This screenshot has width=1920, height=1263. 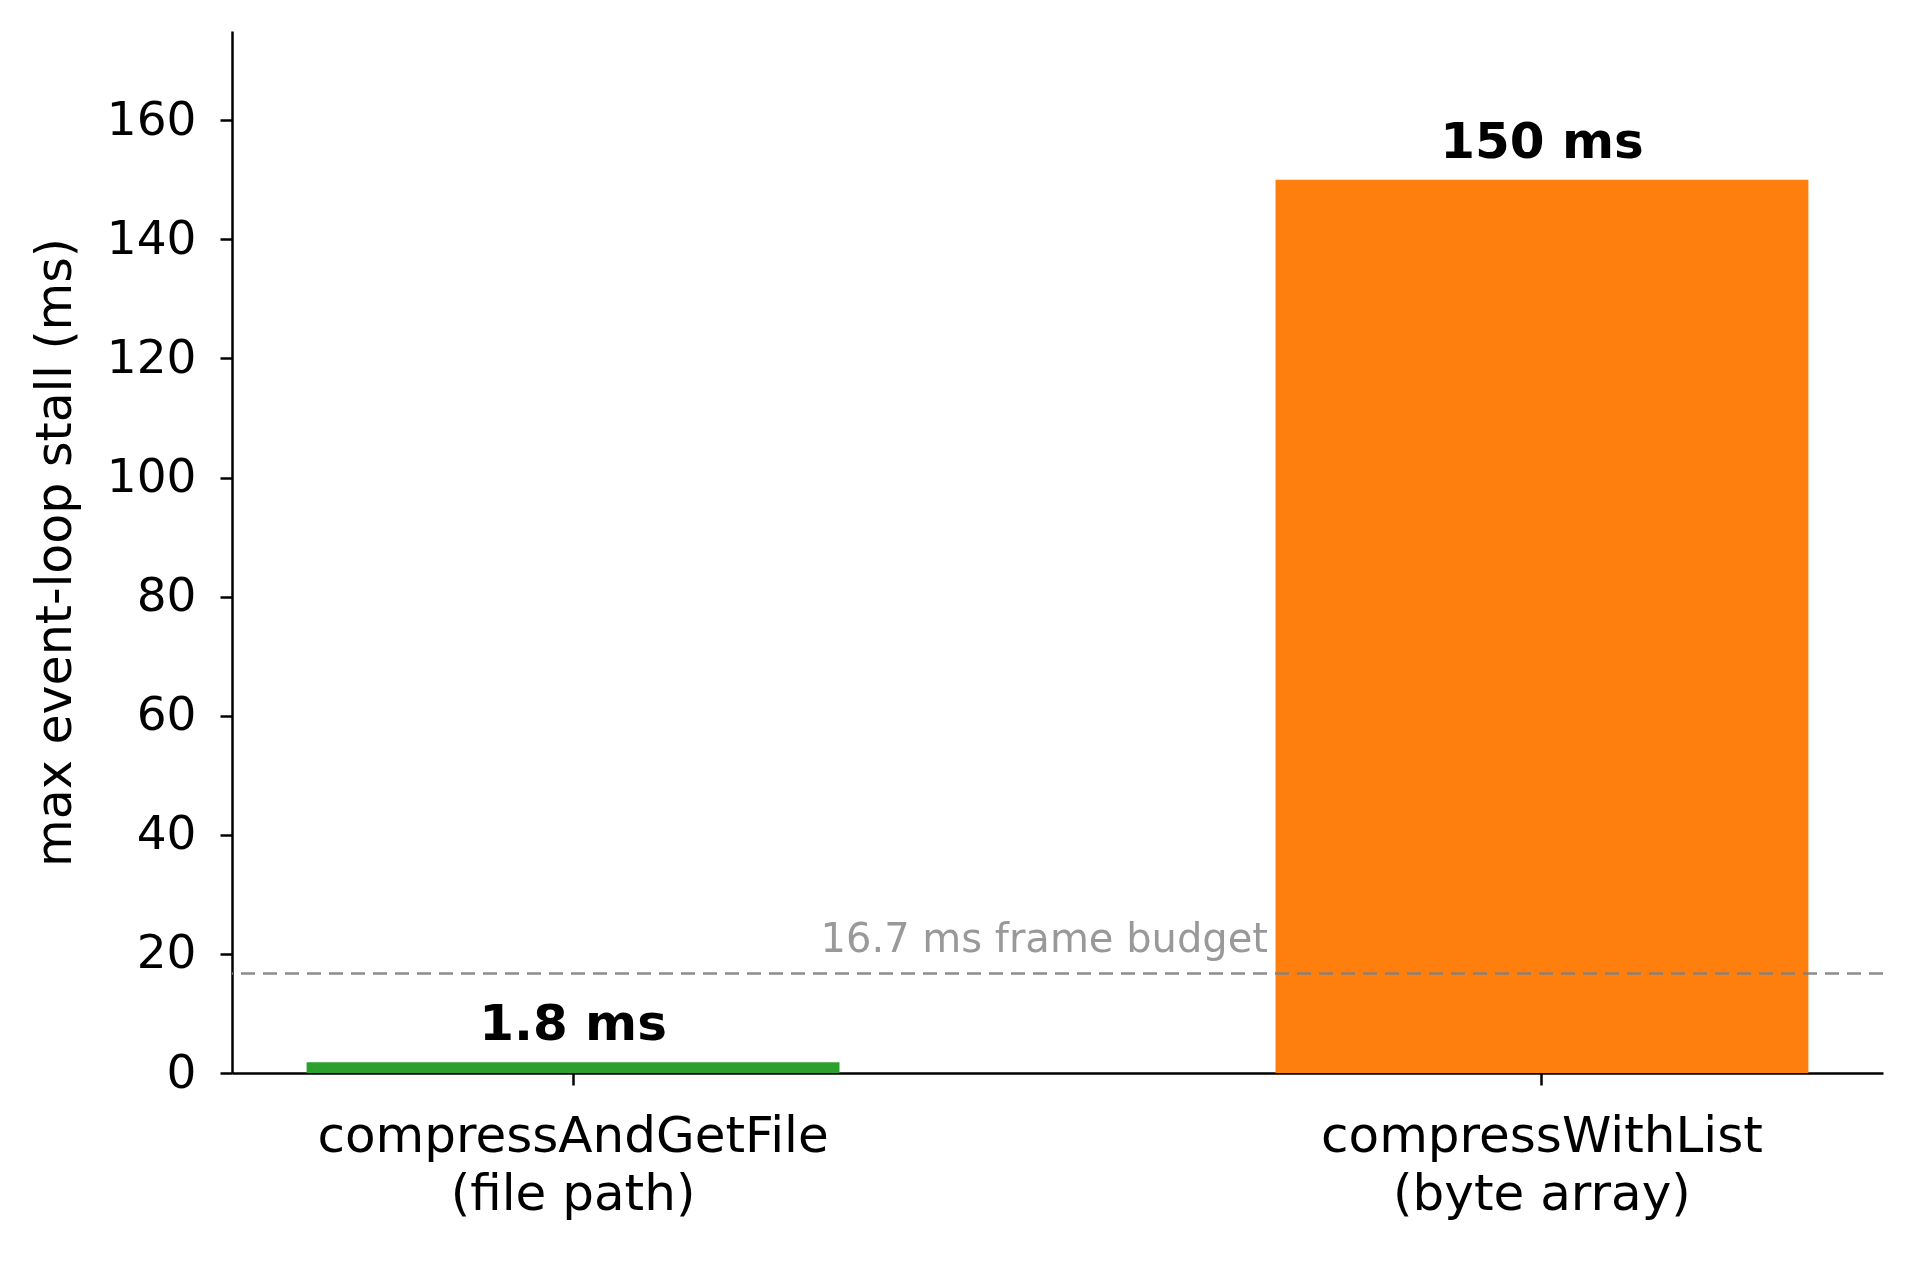 What do you see at coordinates (181, 1071) in the screenshot?
I see `y-tick-label: 0` at bounding box center [181, 1071].